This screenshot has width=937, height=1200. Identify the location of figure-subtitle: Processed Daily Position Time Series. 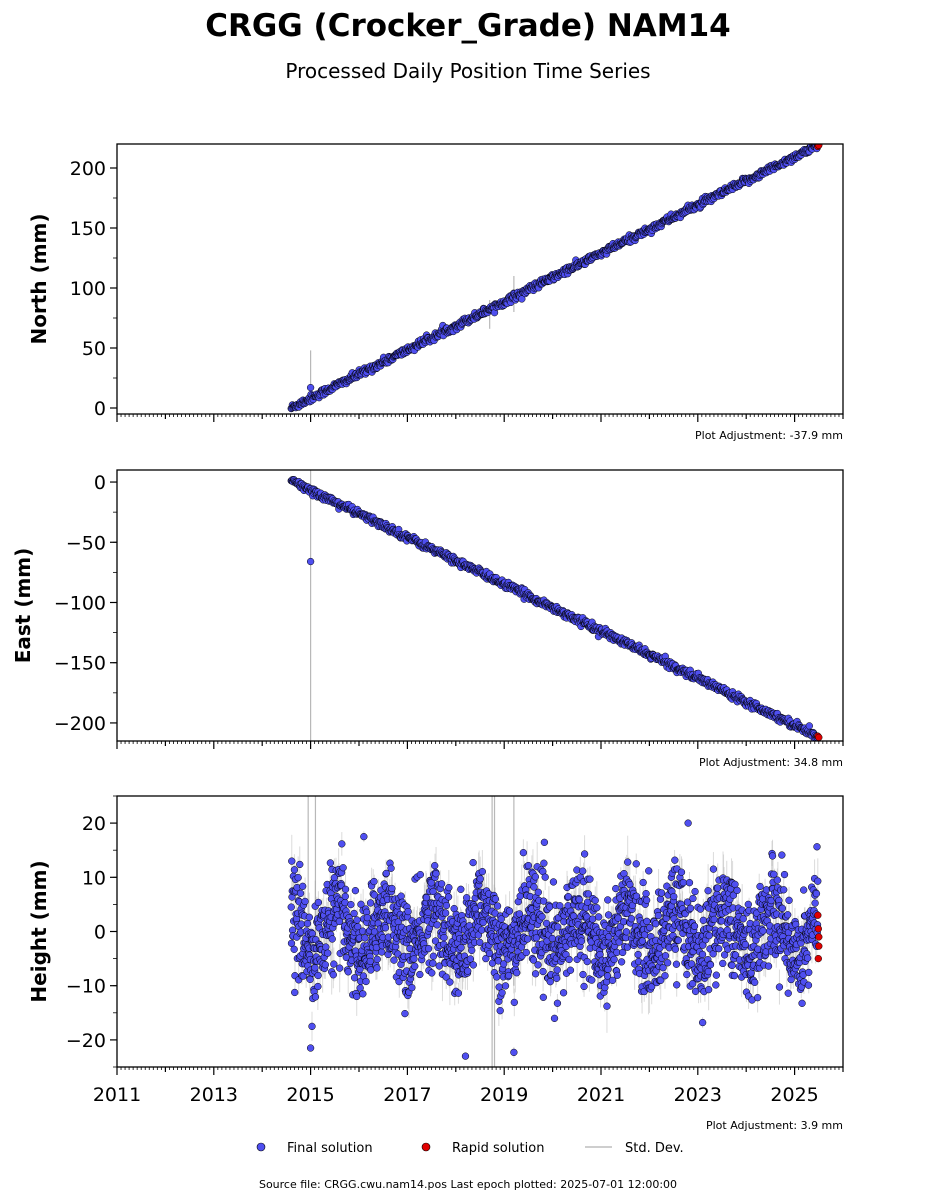
(467, 71).